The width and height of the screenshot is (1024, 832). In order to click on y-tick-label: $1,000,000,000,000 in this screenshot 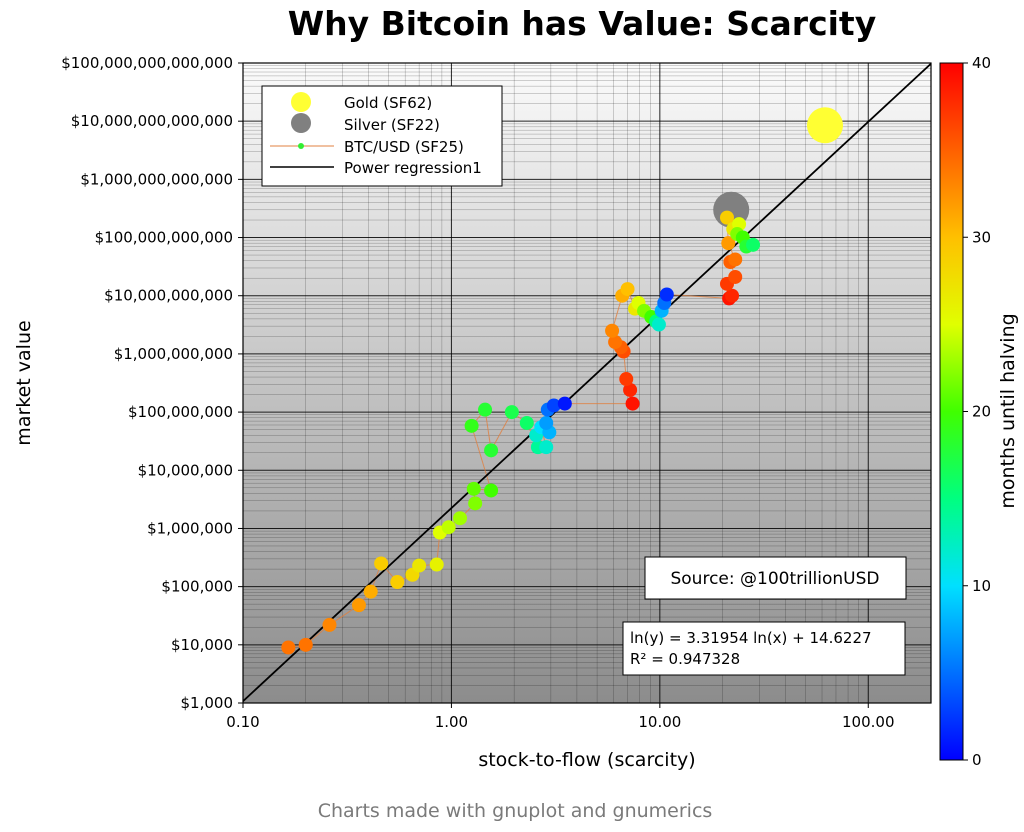, I will do `click(156, 179)`.